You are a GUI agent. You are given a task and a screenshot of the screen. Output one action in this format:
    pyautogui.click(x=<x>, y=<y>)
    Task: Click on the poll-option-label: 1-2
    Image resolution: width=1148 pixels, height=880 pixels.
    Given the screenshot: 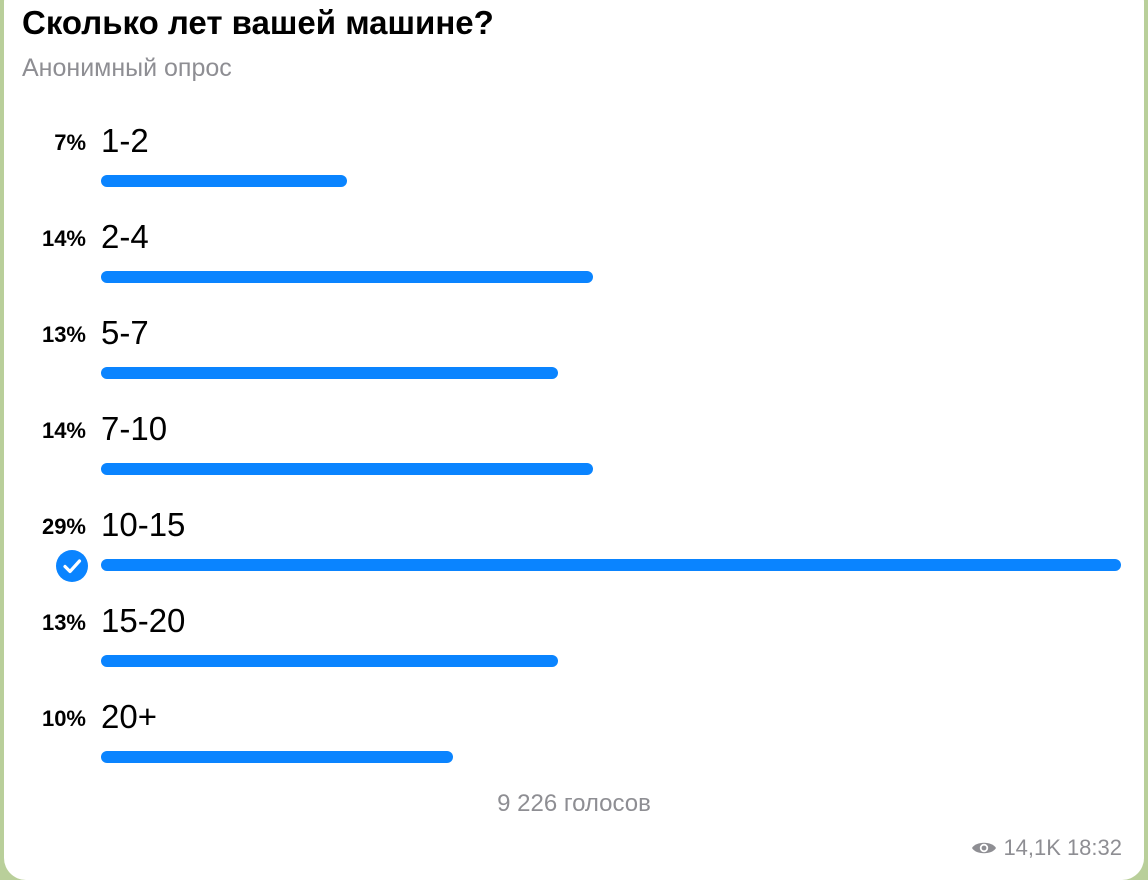 What is the action you would take?
    pyautogui.click(x=125, y=140)
    